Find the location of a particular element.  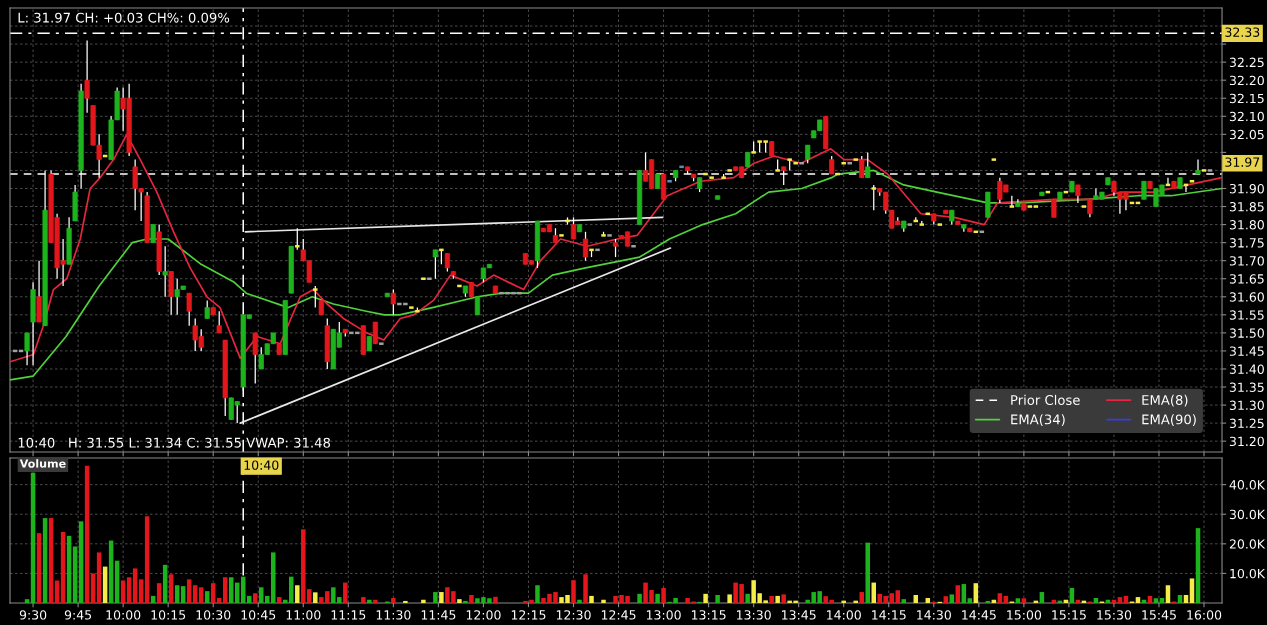

x-tick-label: 14:30 is located at coordinates (934, 615).